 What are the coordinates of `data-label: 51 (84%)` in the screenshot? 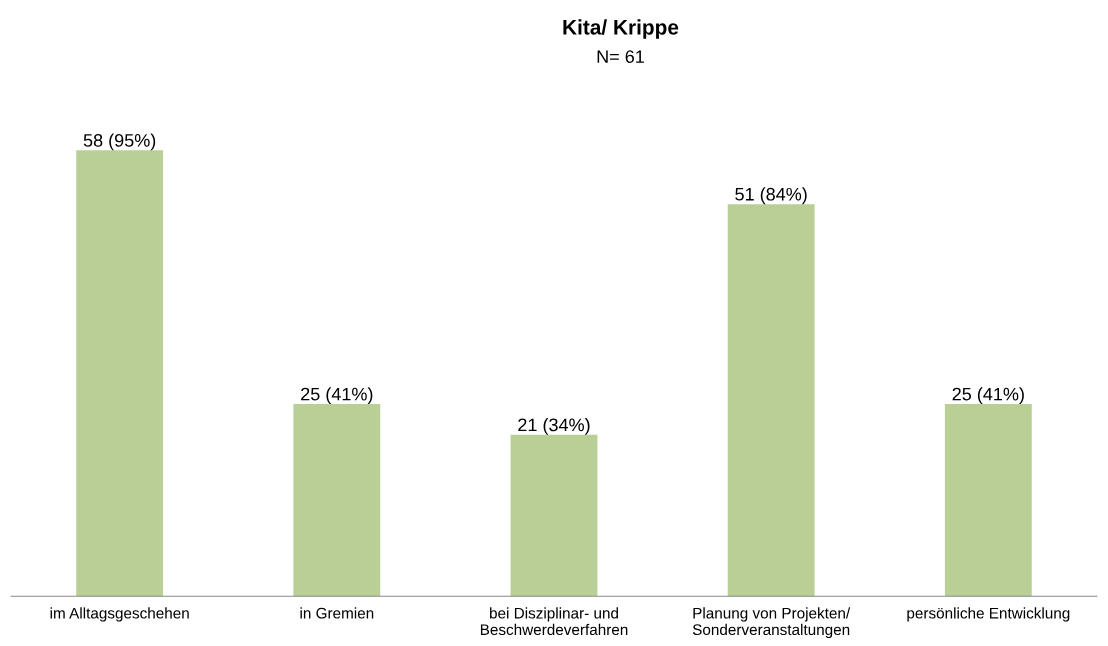 It's located at (771, 196).